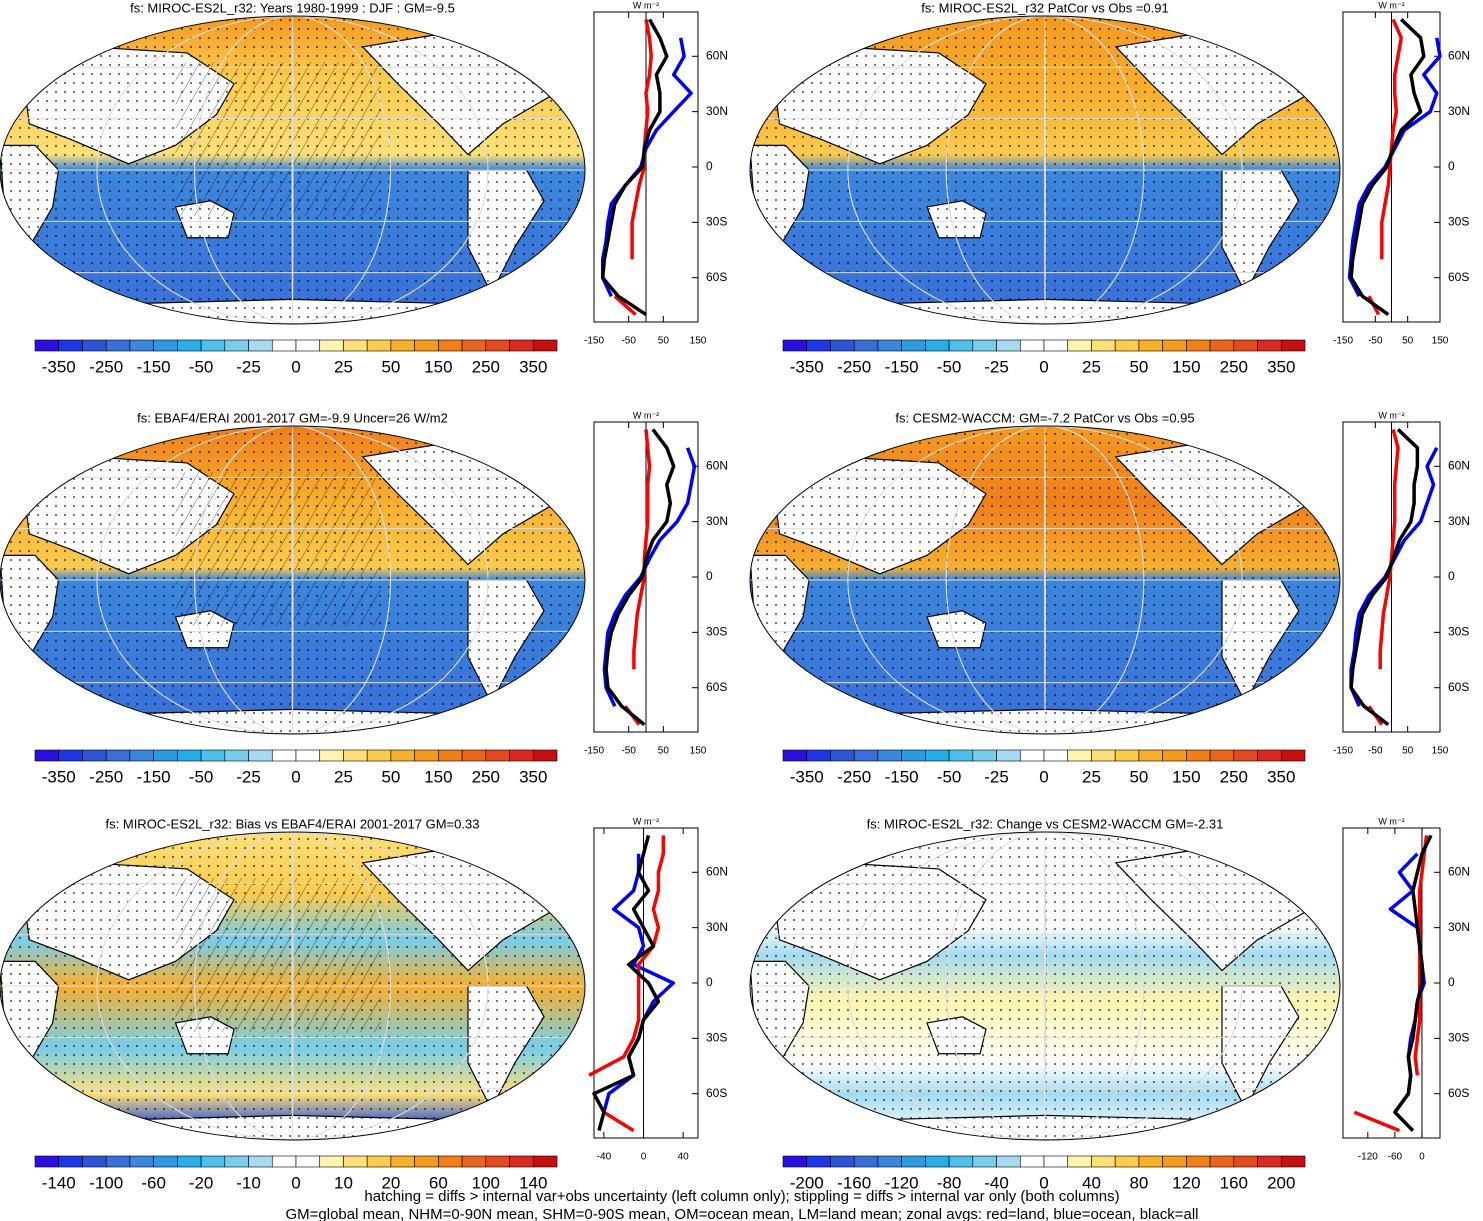 Image resolution: width=1483 pixels, height=1221 pixels. What do you see at coordinates (248, 366) in the screenshot?
I see `colorbar-label: -25` at bounding box center [248, 366].